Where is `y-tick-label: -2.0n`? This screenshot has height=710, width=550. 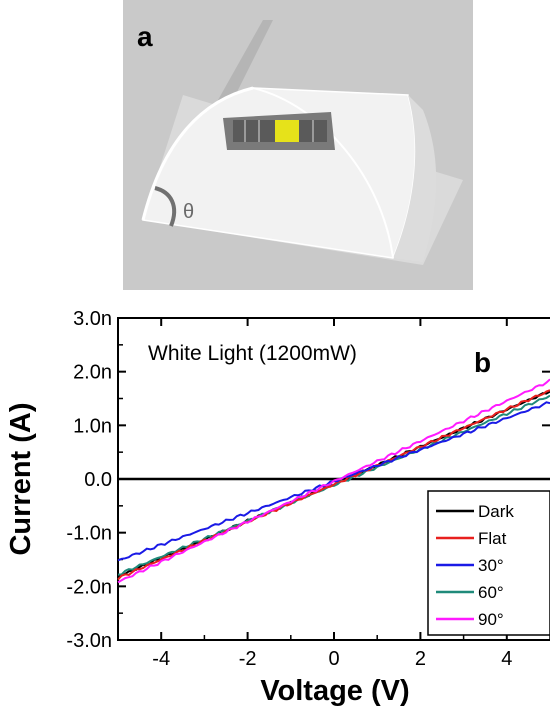 y-tick-label: -2.0n is located at coordinates (89, 587).